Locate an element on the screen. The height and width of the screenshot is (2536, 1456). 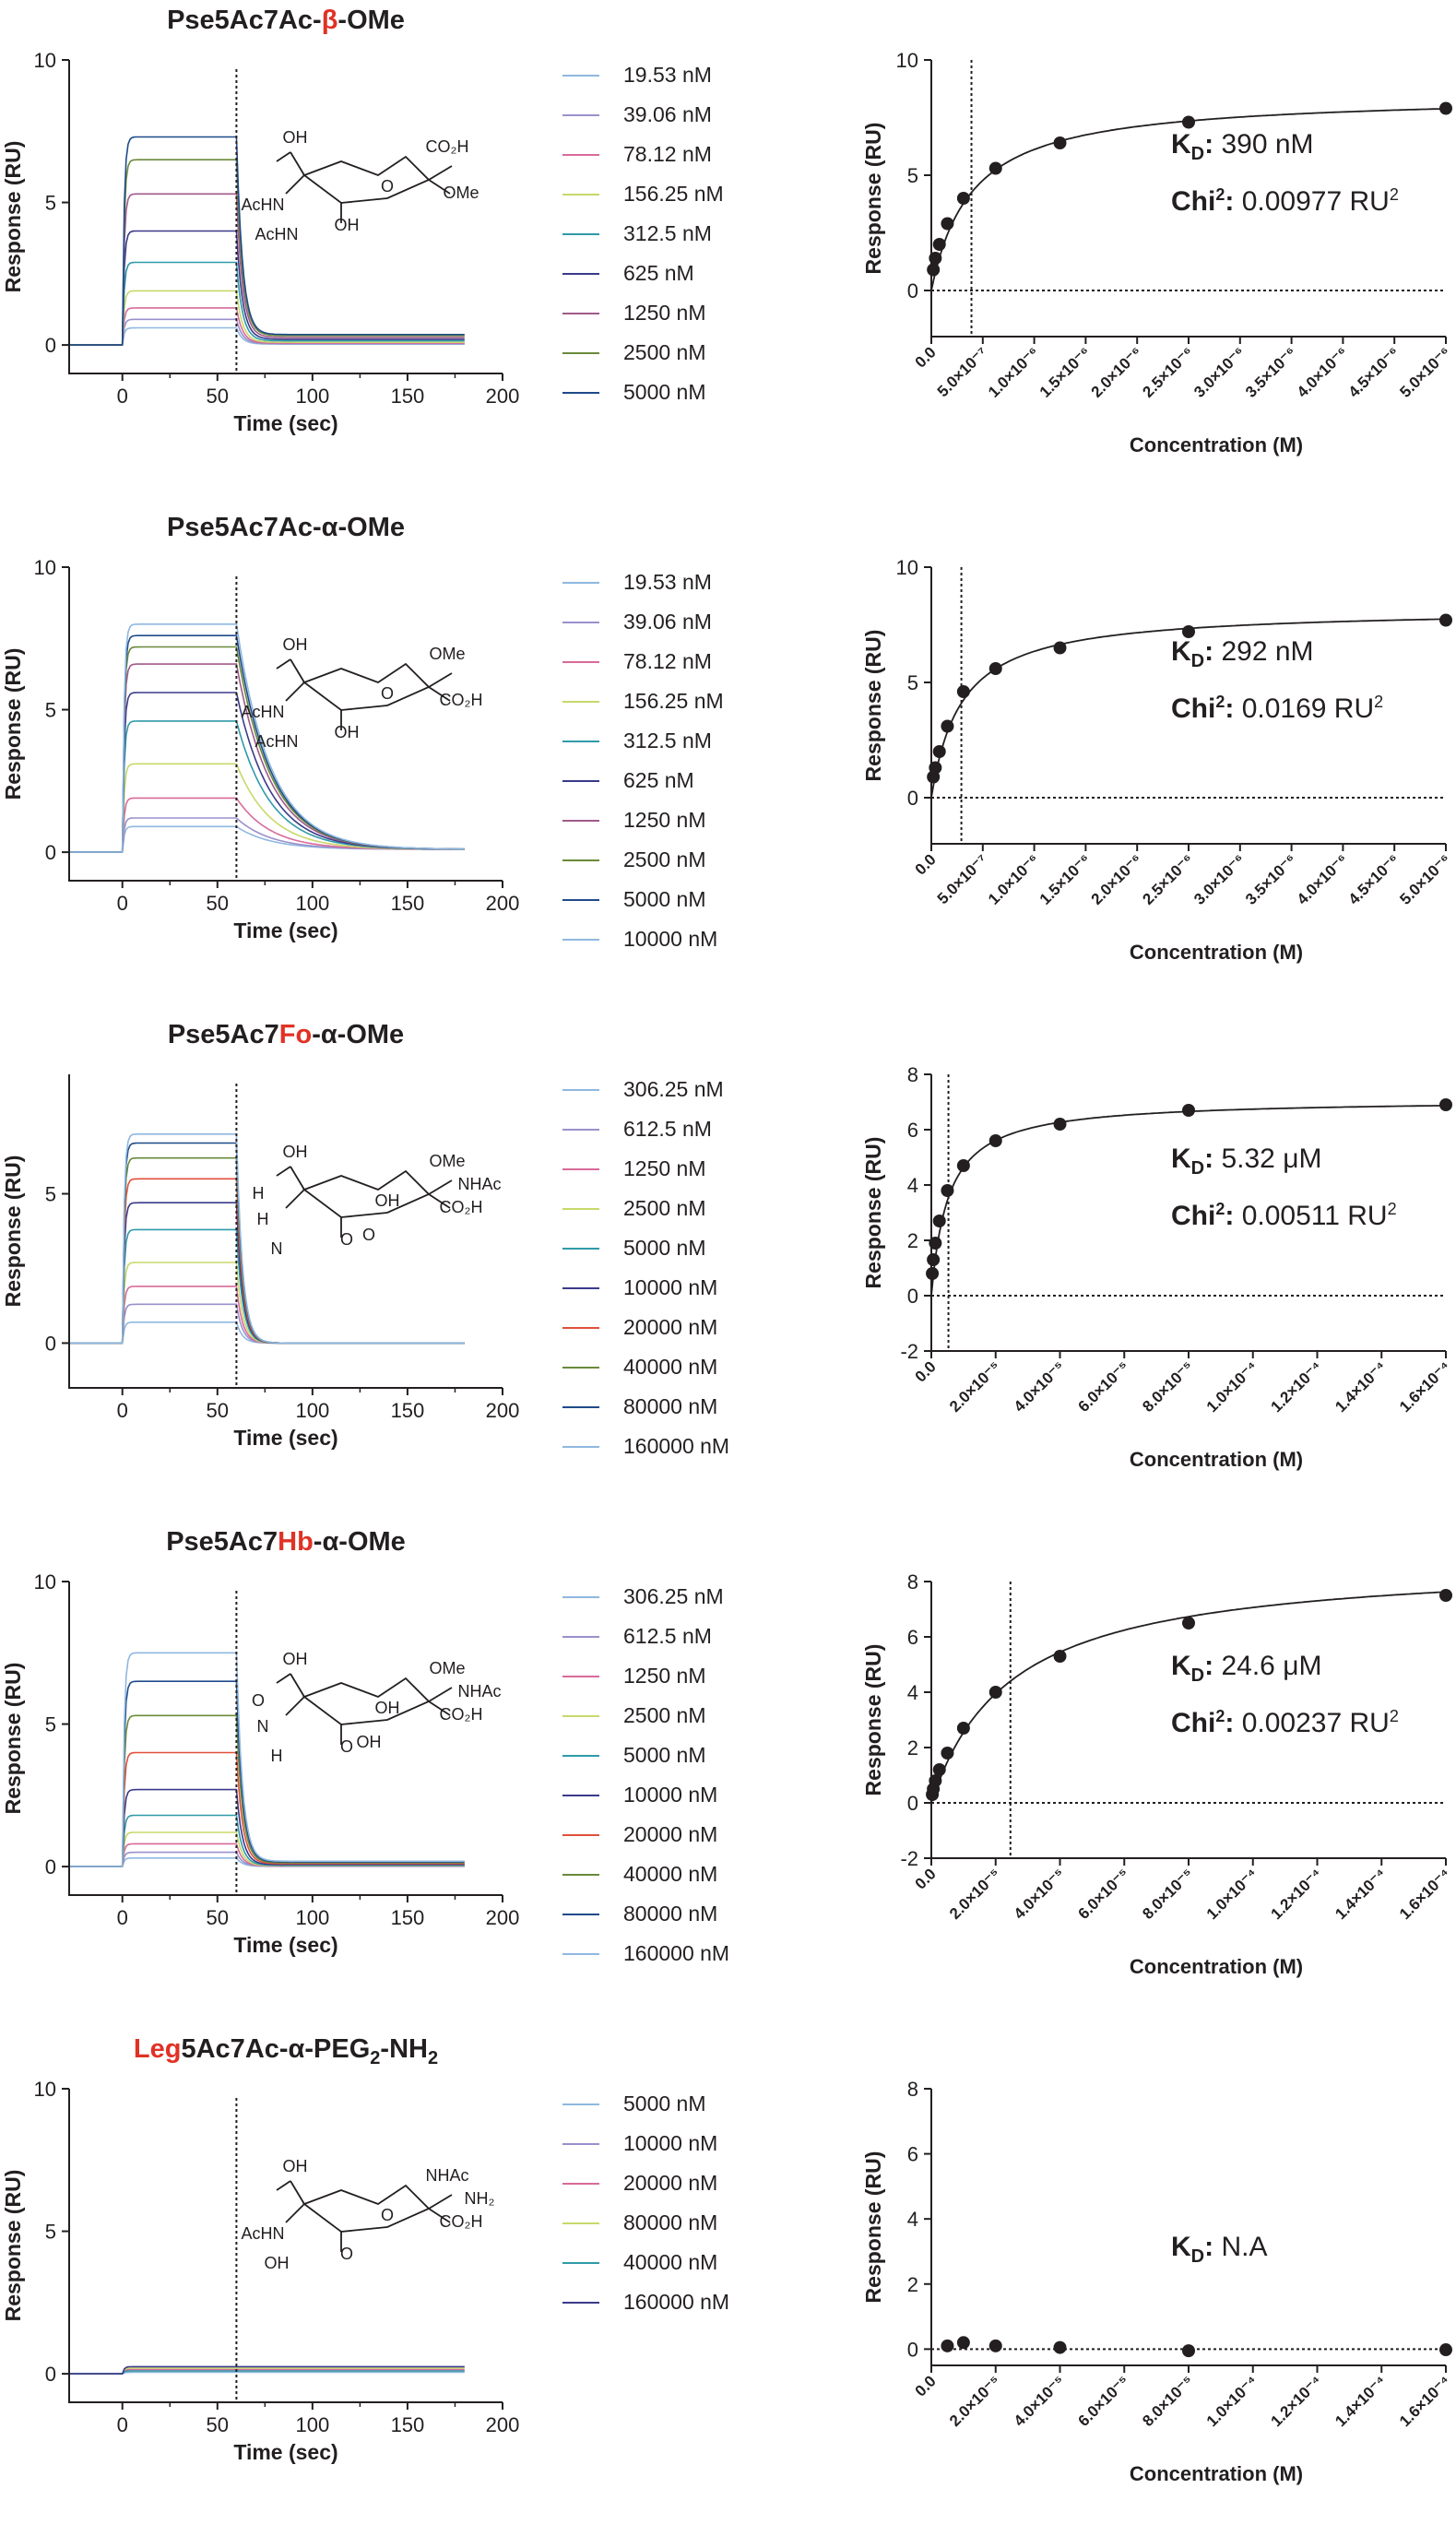
x-tick-label: 1.4×10⁻⁴ is located at coordinates (1361, 1386).